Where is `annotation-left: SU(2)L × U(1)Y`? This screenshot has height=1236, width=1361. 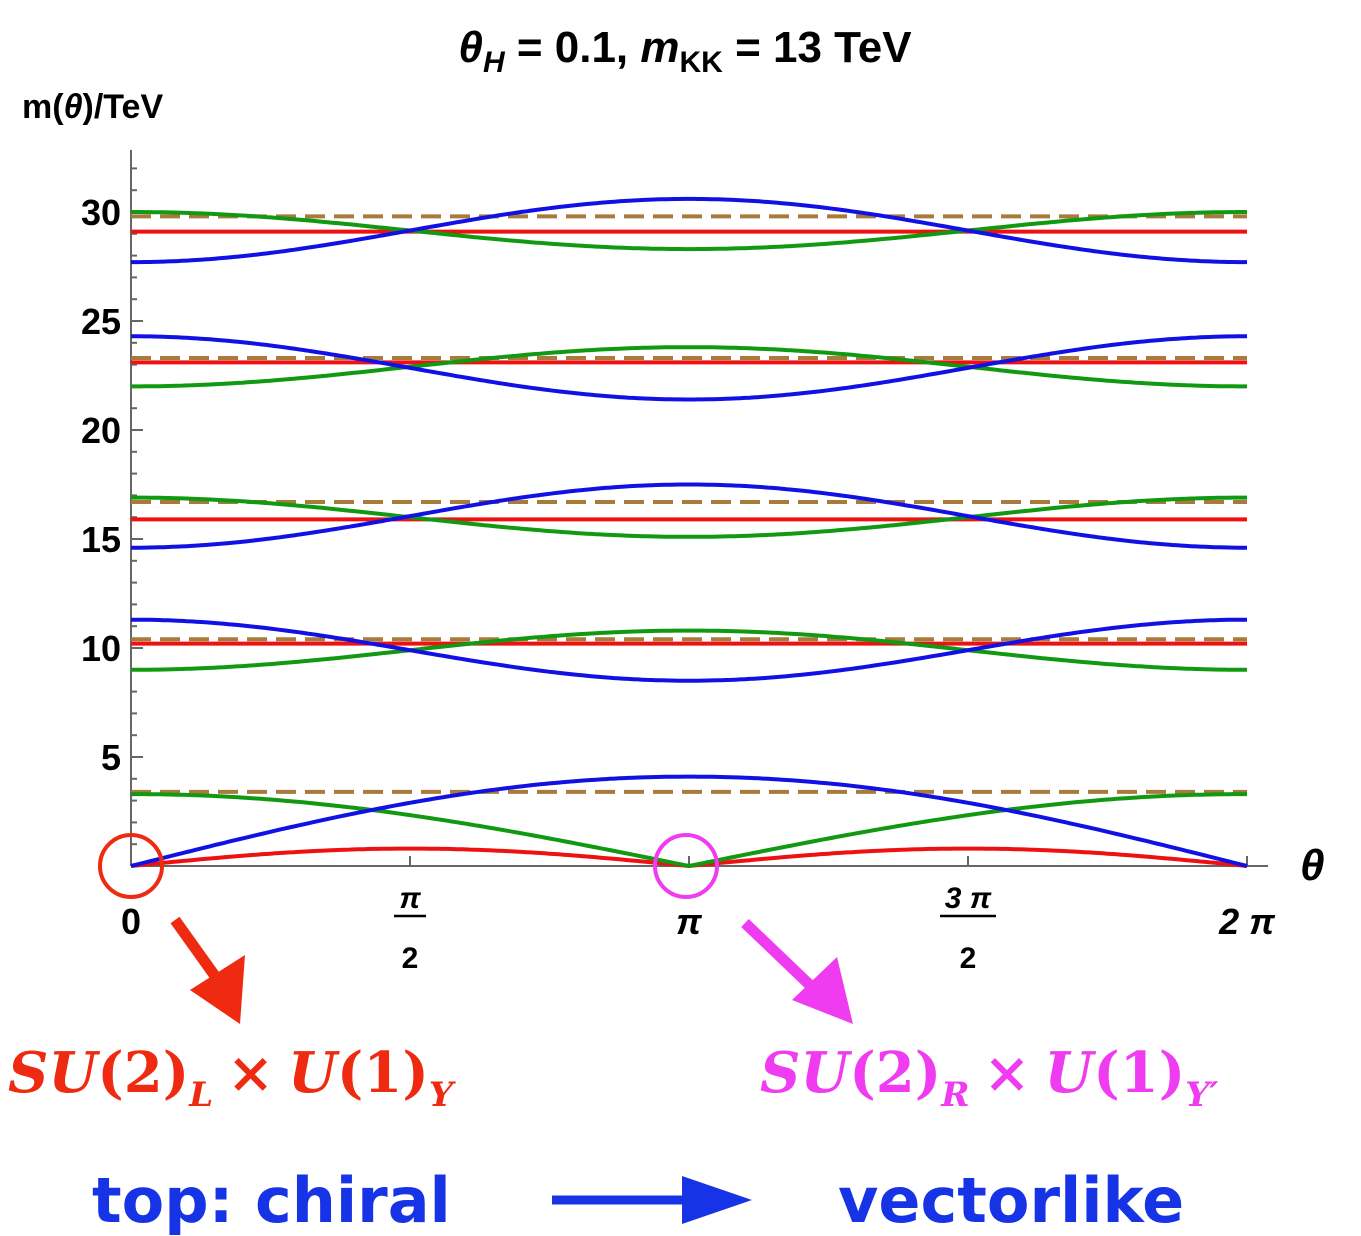 annotation-left: SU(2)L × U(1)Y is located at coordinates (232, 1077).